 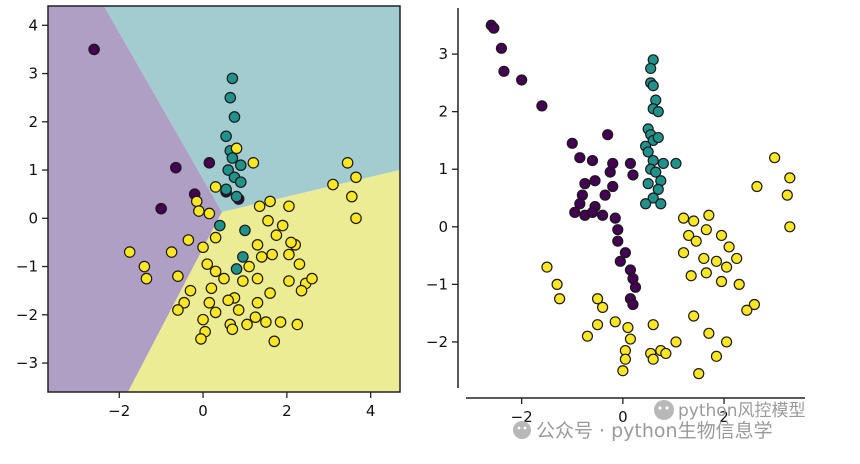 What do you see at coordinates (27, 363) in the screenshot?
I see `plot1-y-tick-label: −3` at bounding box center [27, 363].